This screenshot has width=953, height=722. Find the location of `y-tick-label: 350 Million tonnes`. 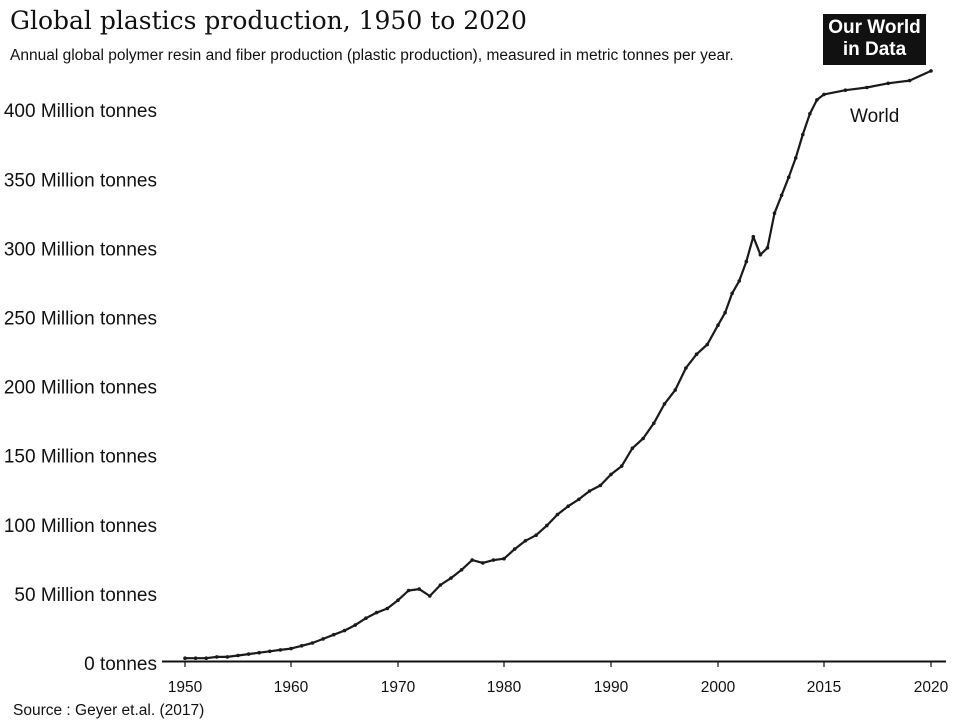

y-tick-label: 350 Million tonnes is located at coordinates (80, 180).